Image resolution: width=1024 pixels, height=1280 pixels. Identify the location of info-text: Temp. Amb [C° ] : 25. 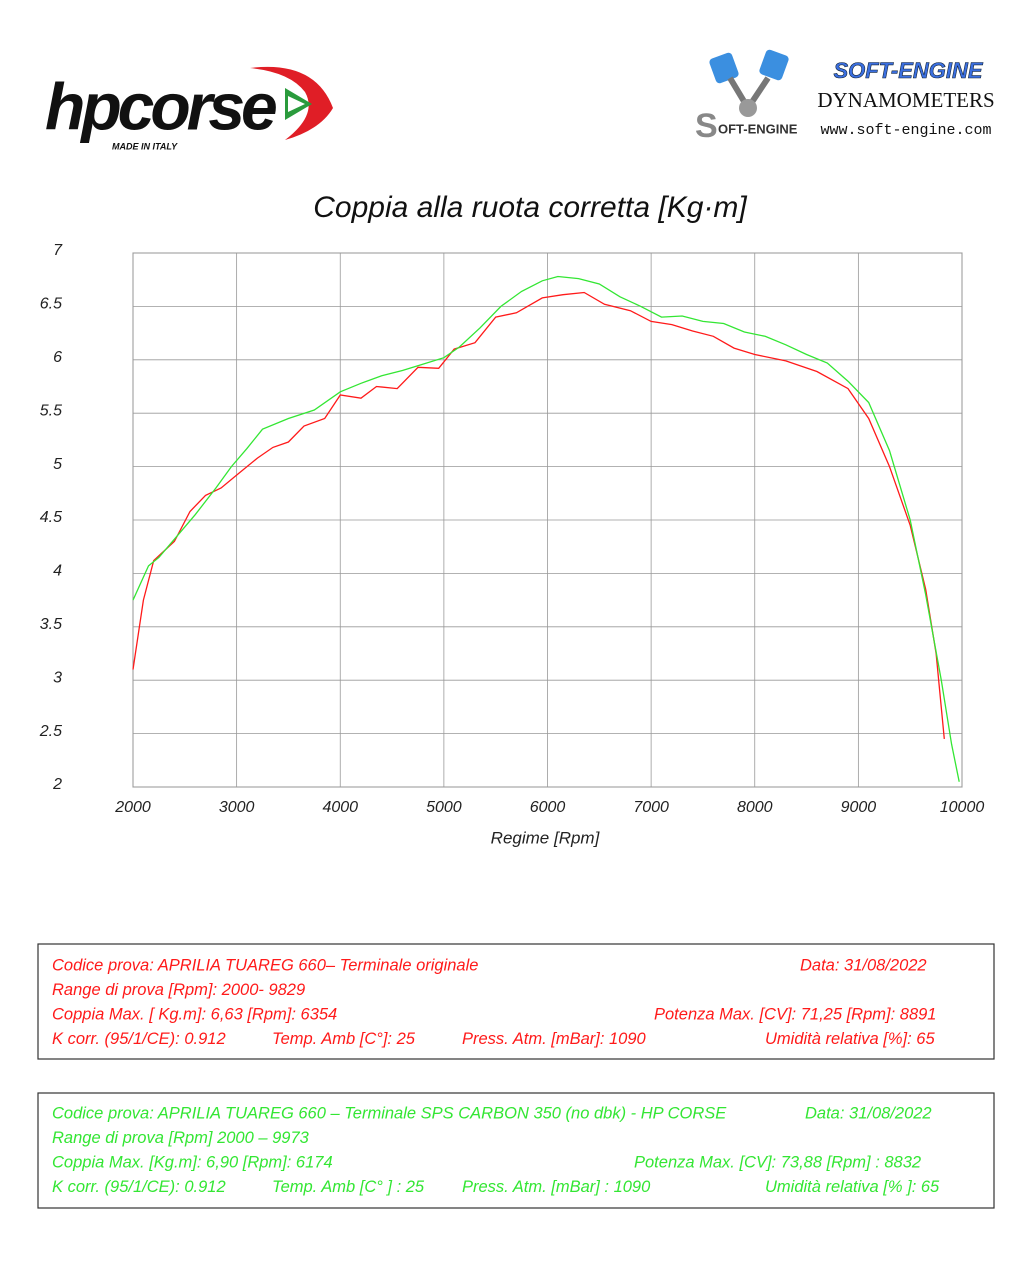
(348, 1187).